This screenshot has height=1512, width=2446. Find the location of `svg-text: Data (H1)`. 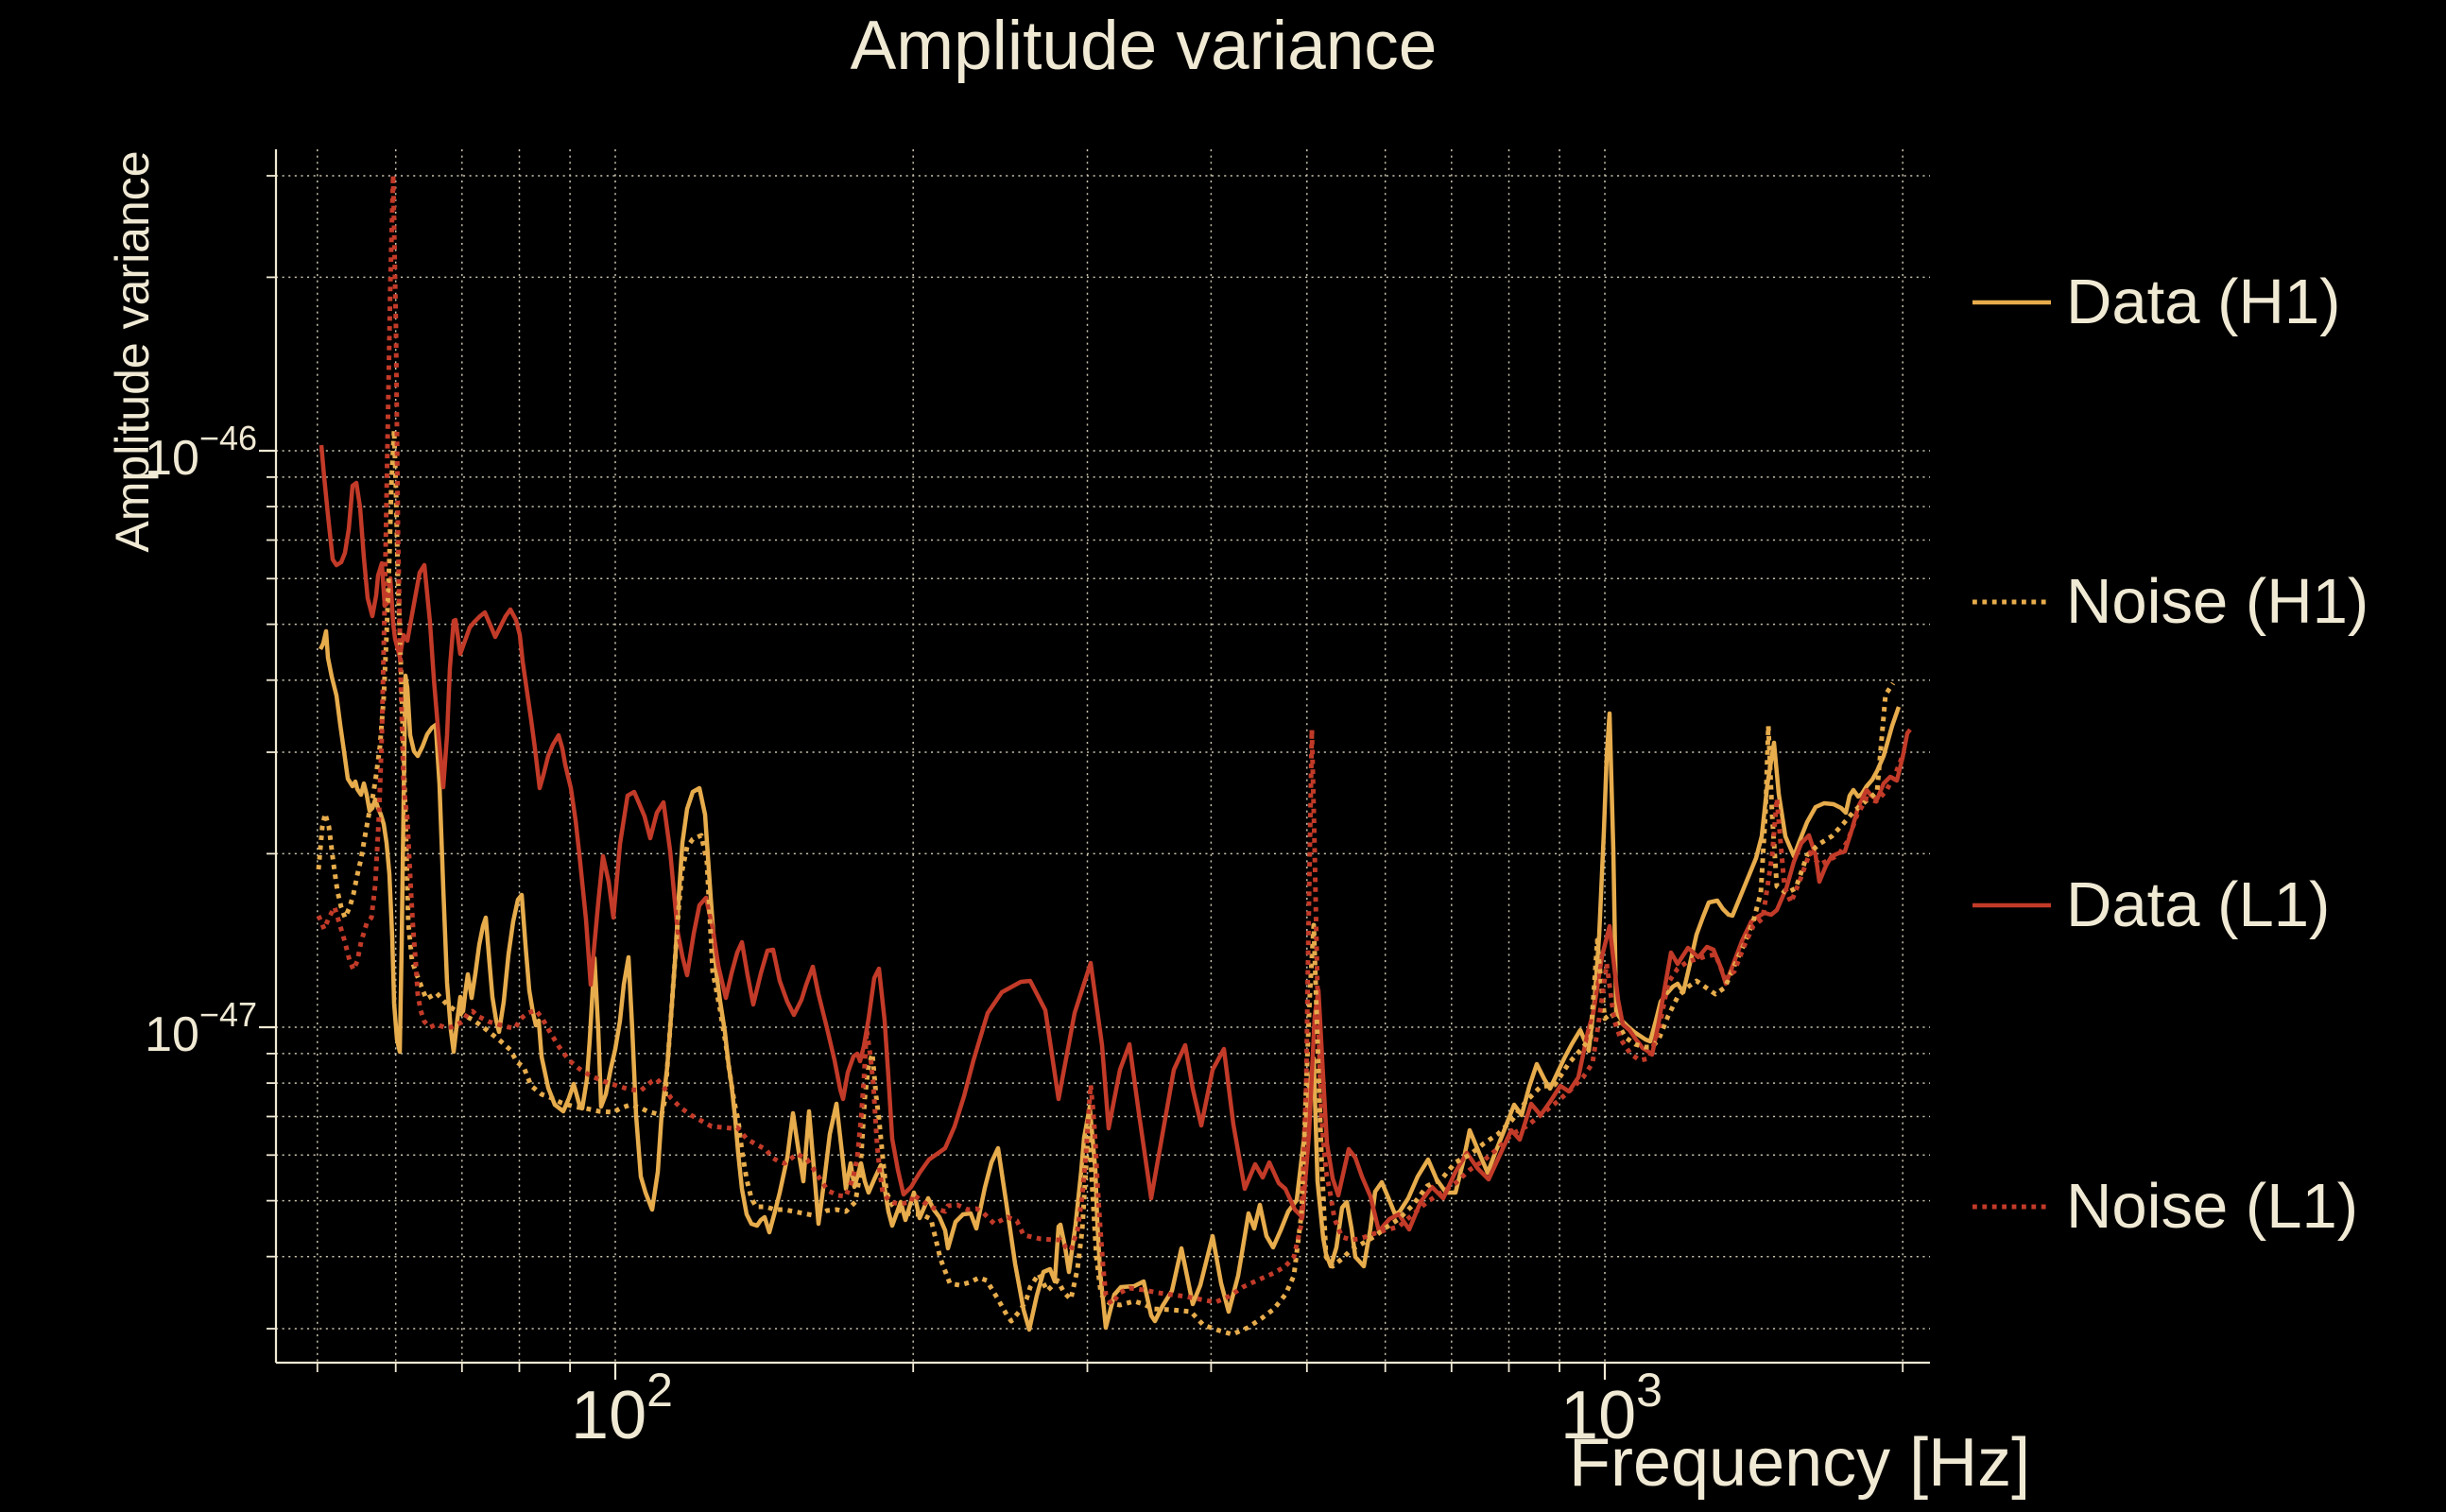

svg-text: Data (H1) is located at coordinates (2203, 301).